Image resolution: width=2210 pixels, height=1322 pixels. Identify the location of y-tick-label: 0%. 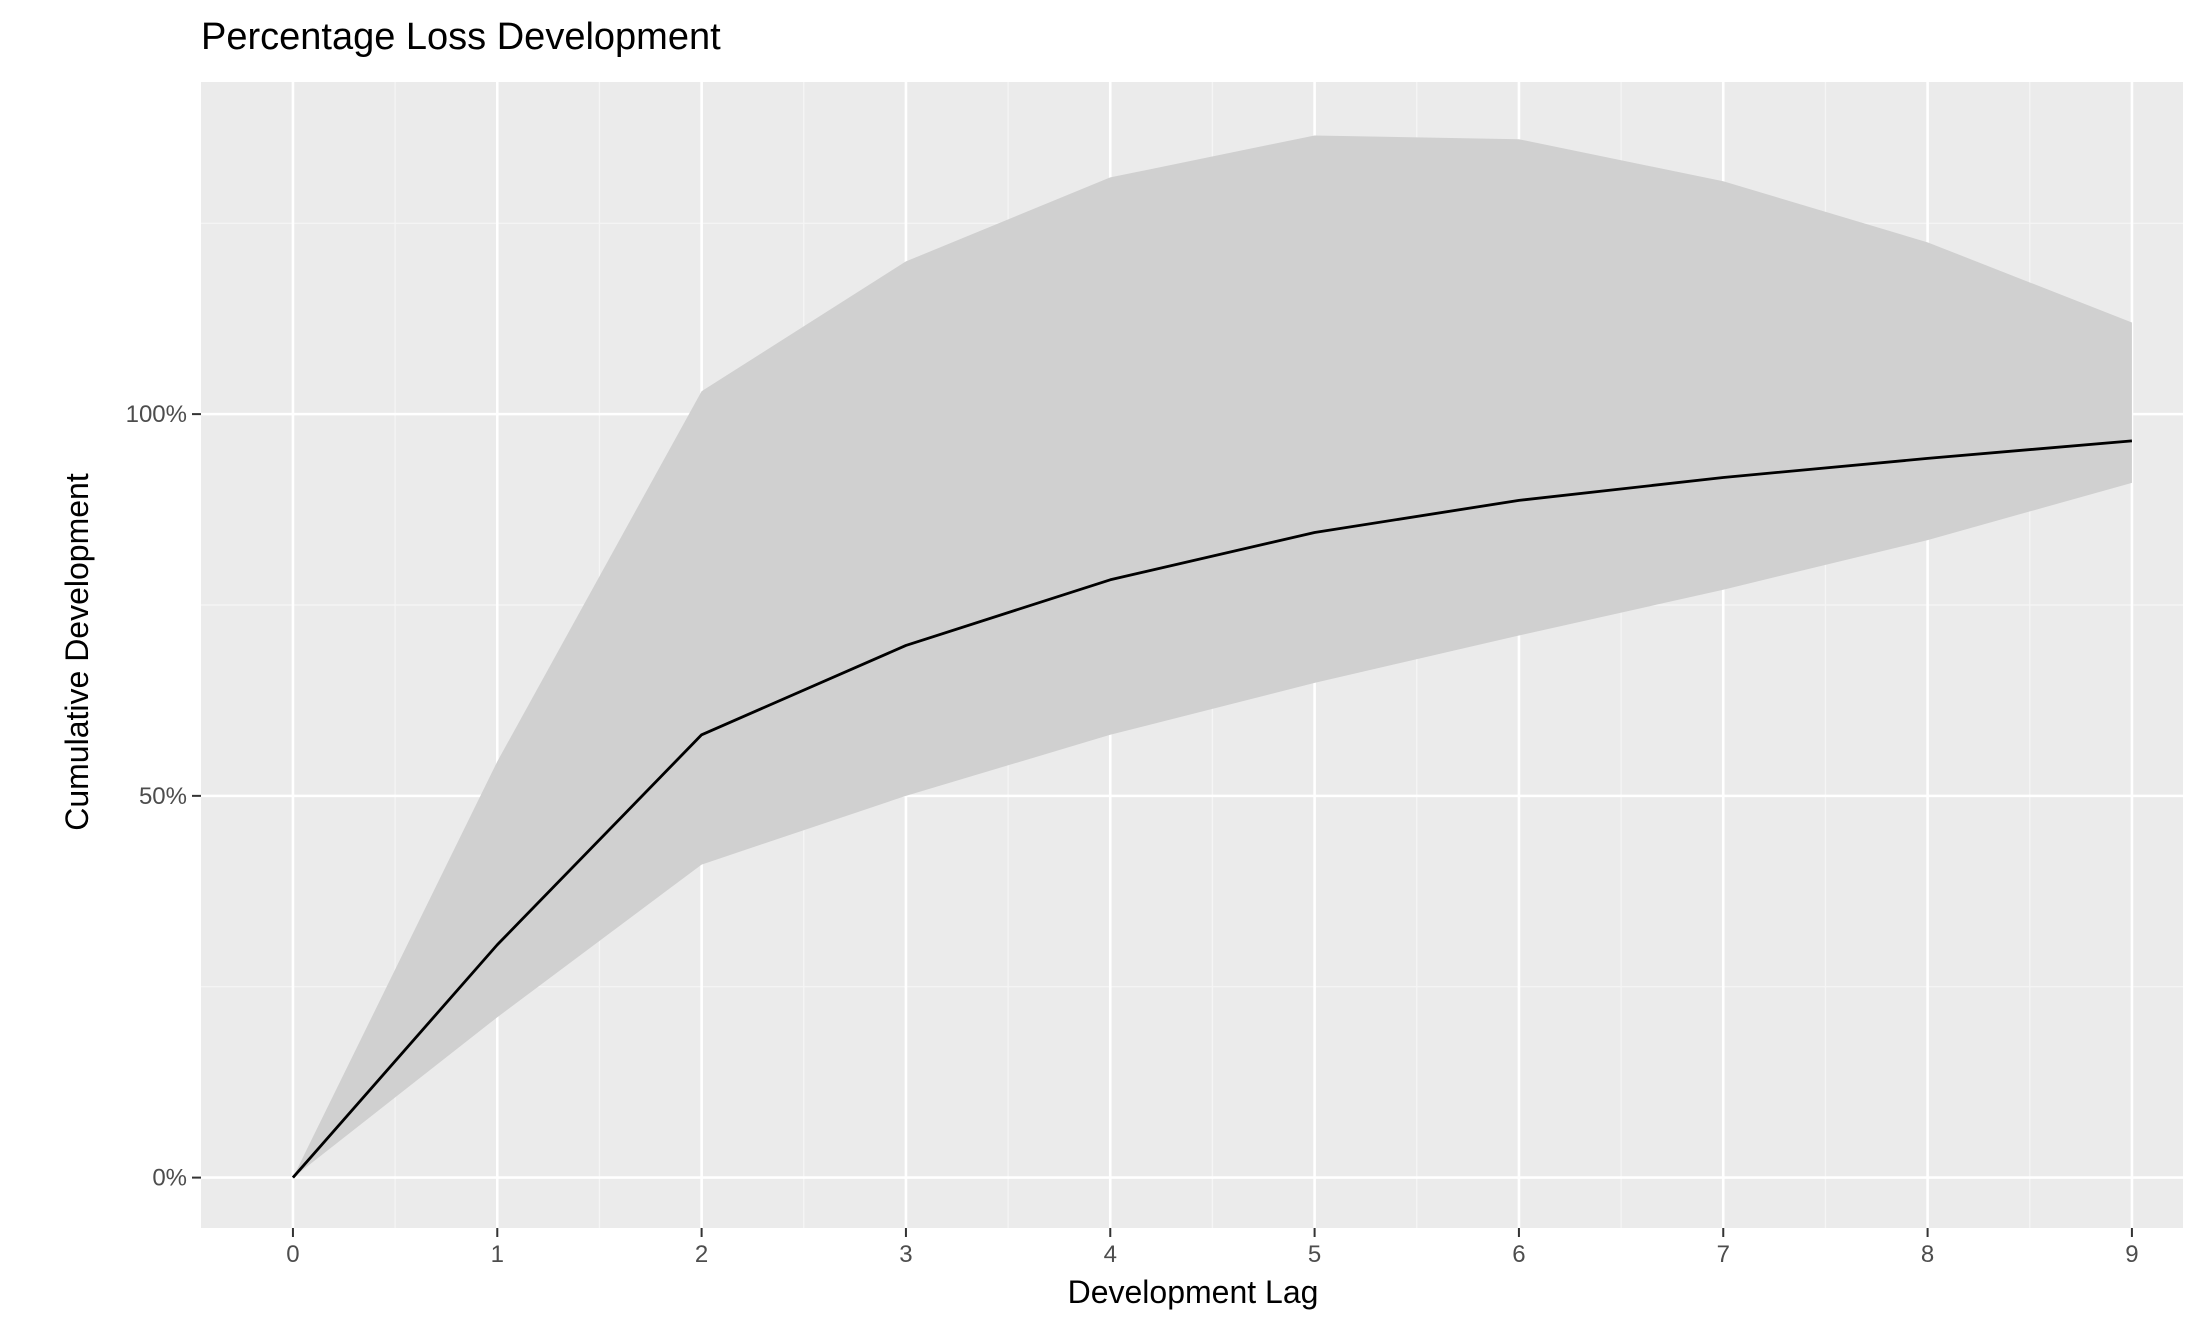
(169, 1178).